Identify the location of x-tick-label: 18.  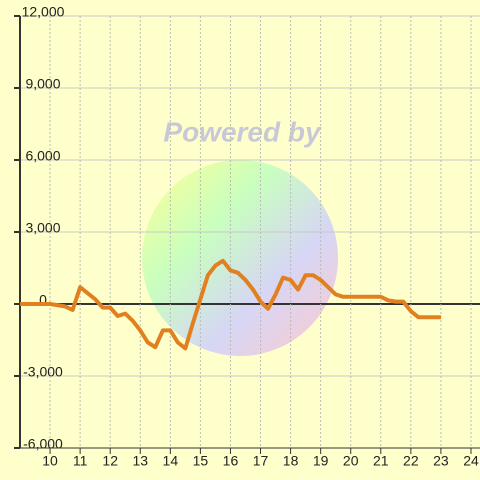
(291, 461).